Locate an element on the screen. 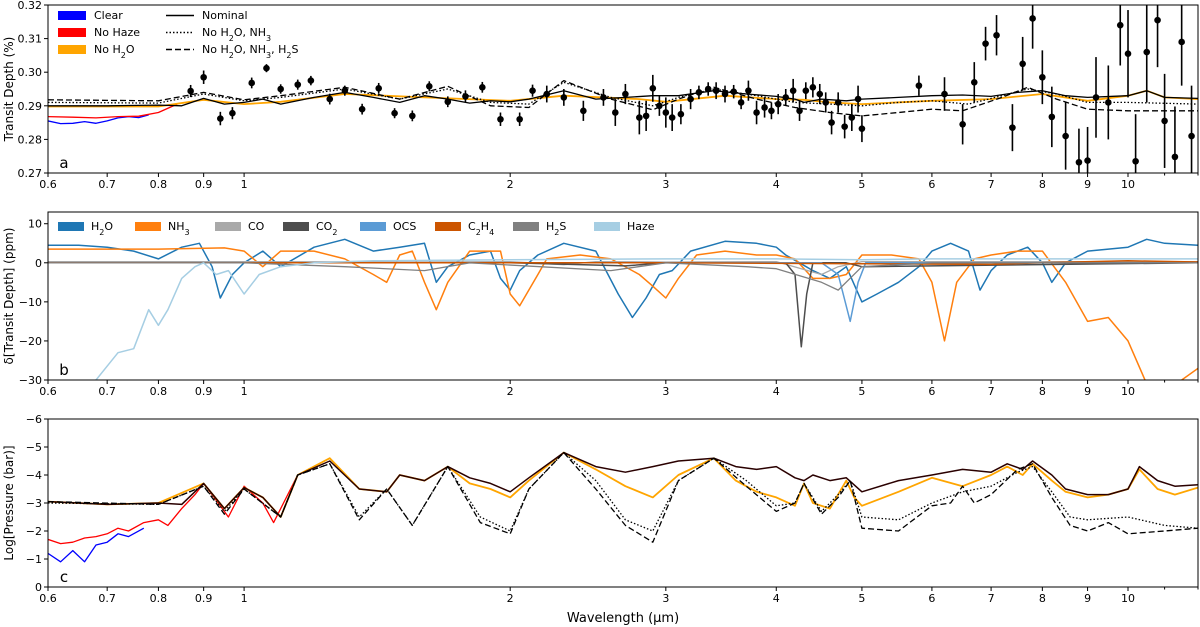 The image size is (1200, 627). legend-text-part: 3 is located at coordinates (187, 232).